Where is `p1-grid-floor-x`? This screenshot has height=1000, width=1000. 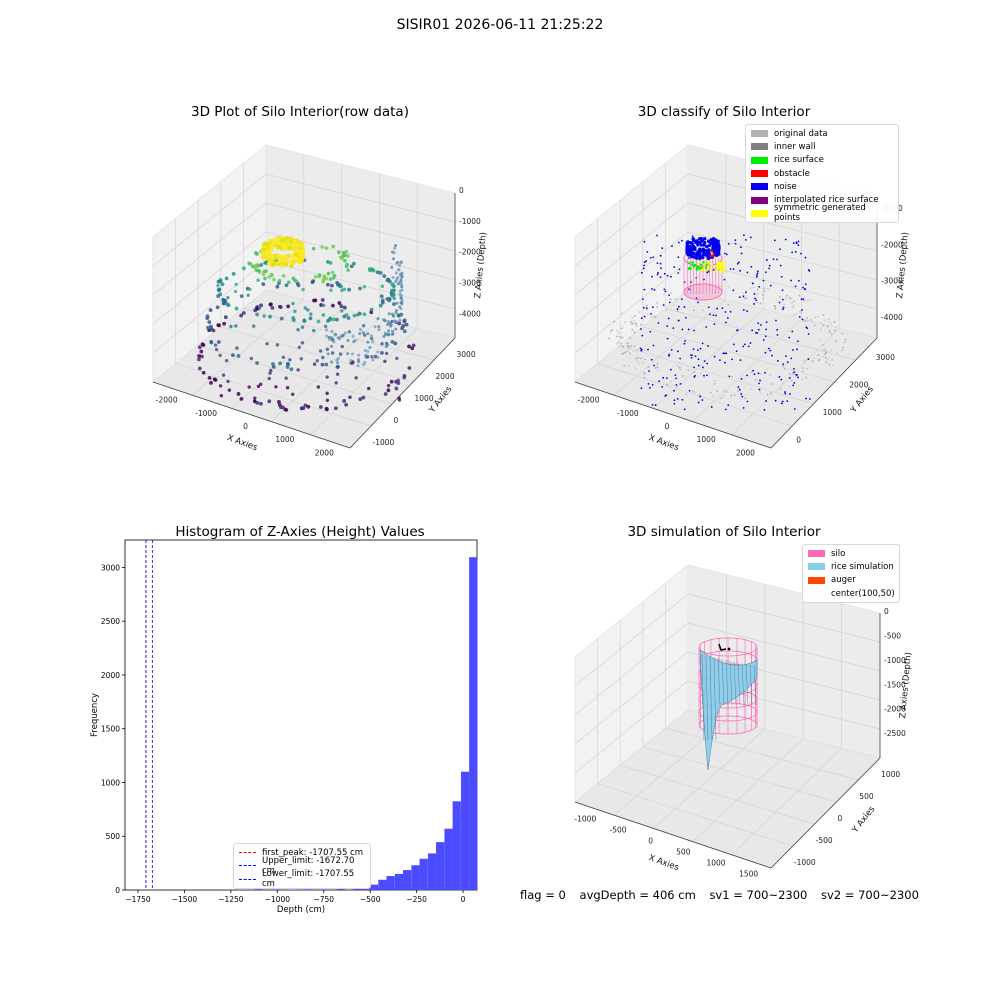
p1-grid-floor-x is located at coordinates (273, 395).